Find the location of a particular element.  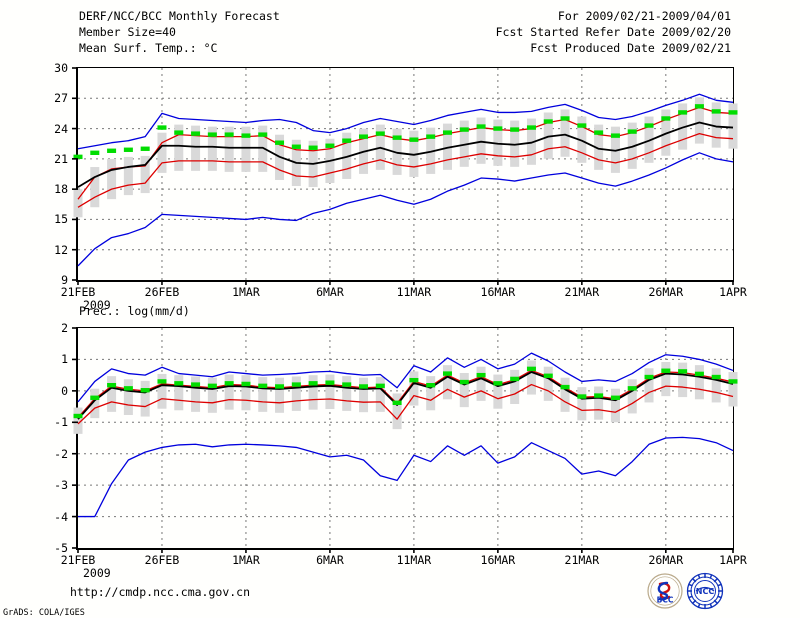

temp-units-label: Mean Surf. Temp.: °C is located at coordinates (148, 48).